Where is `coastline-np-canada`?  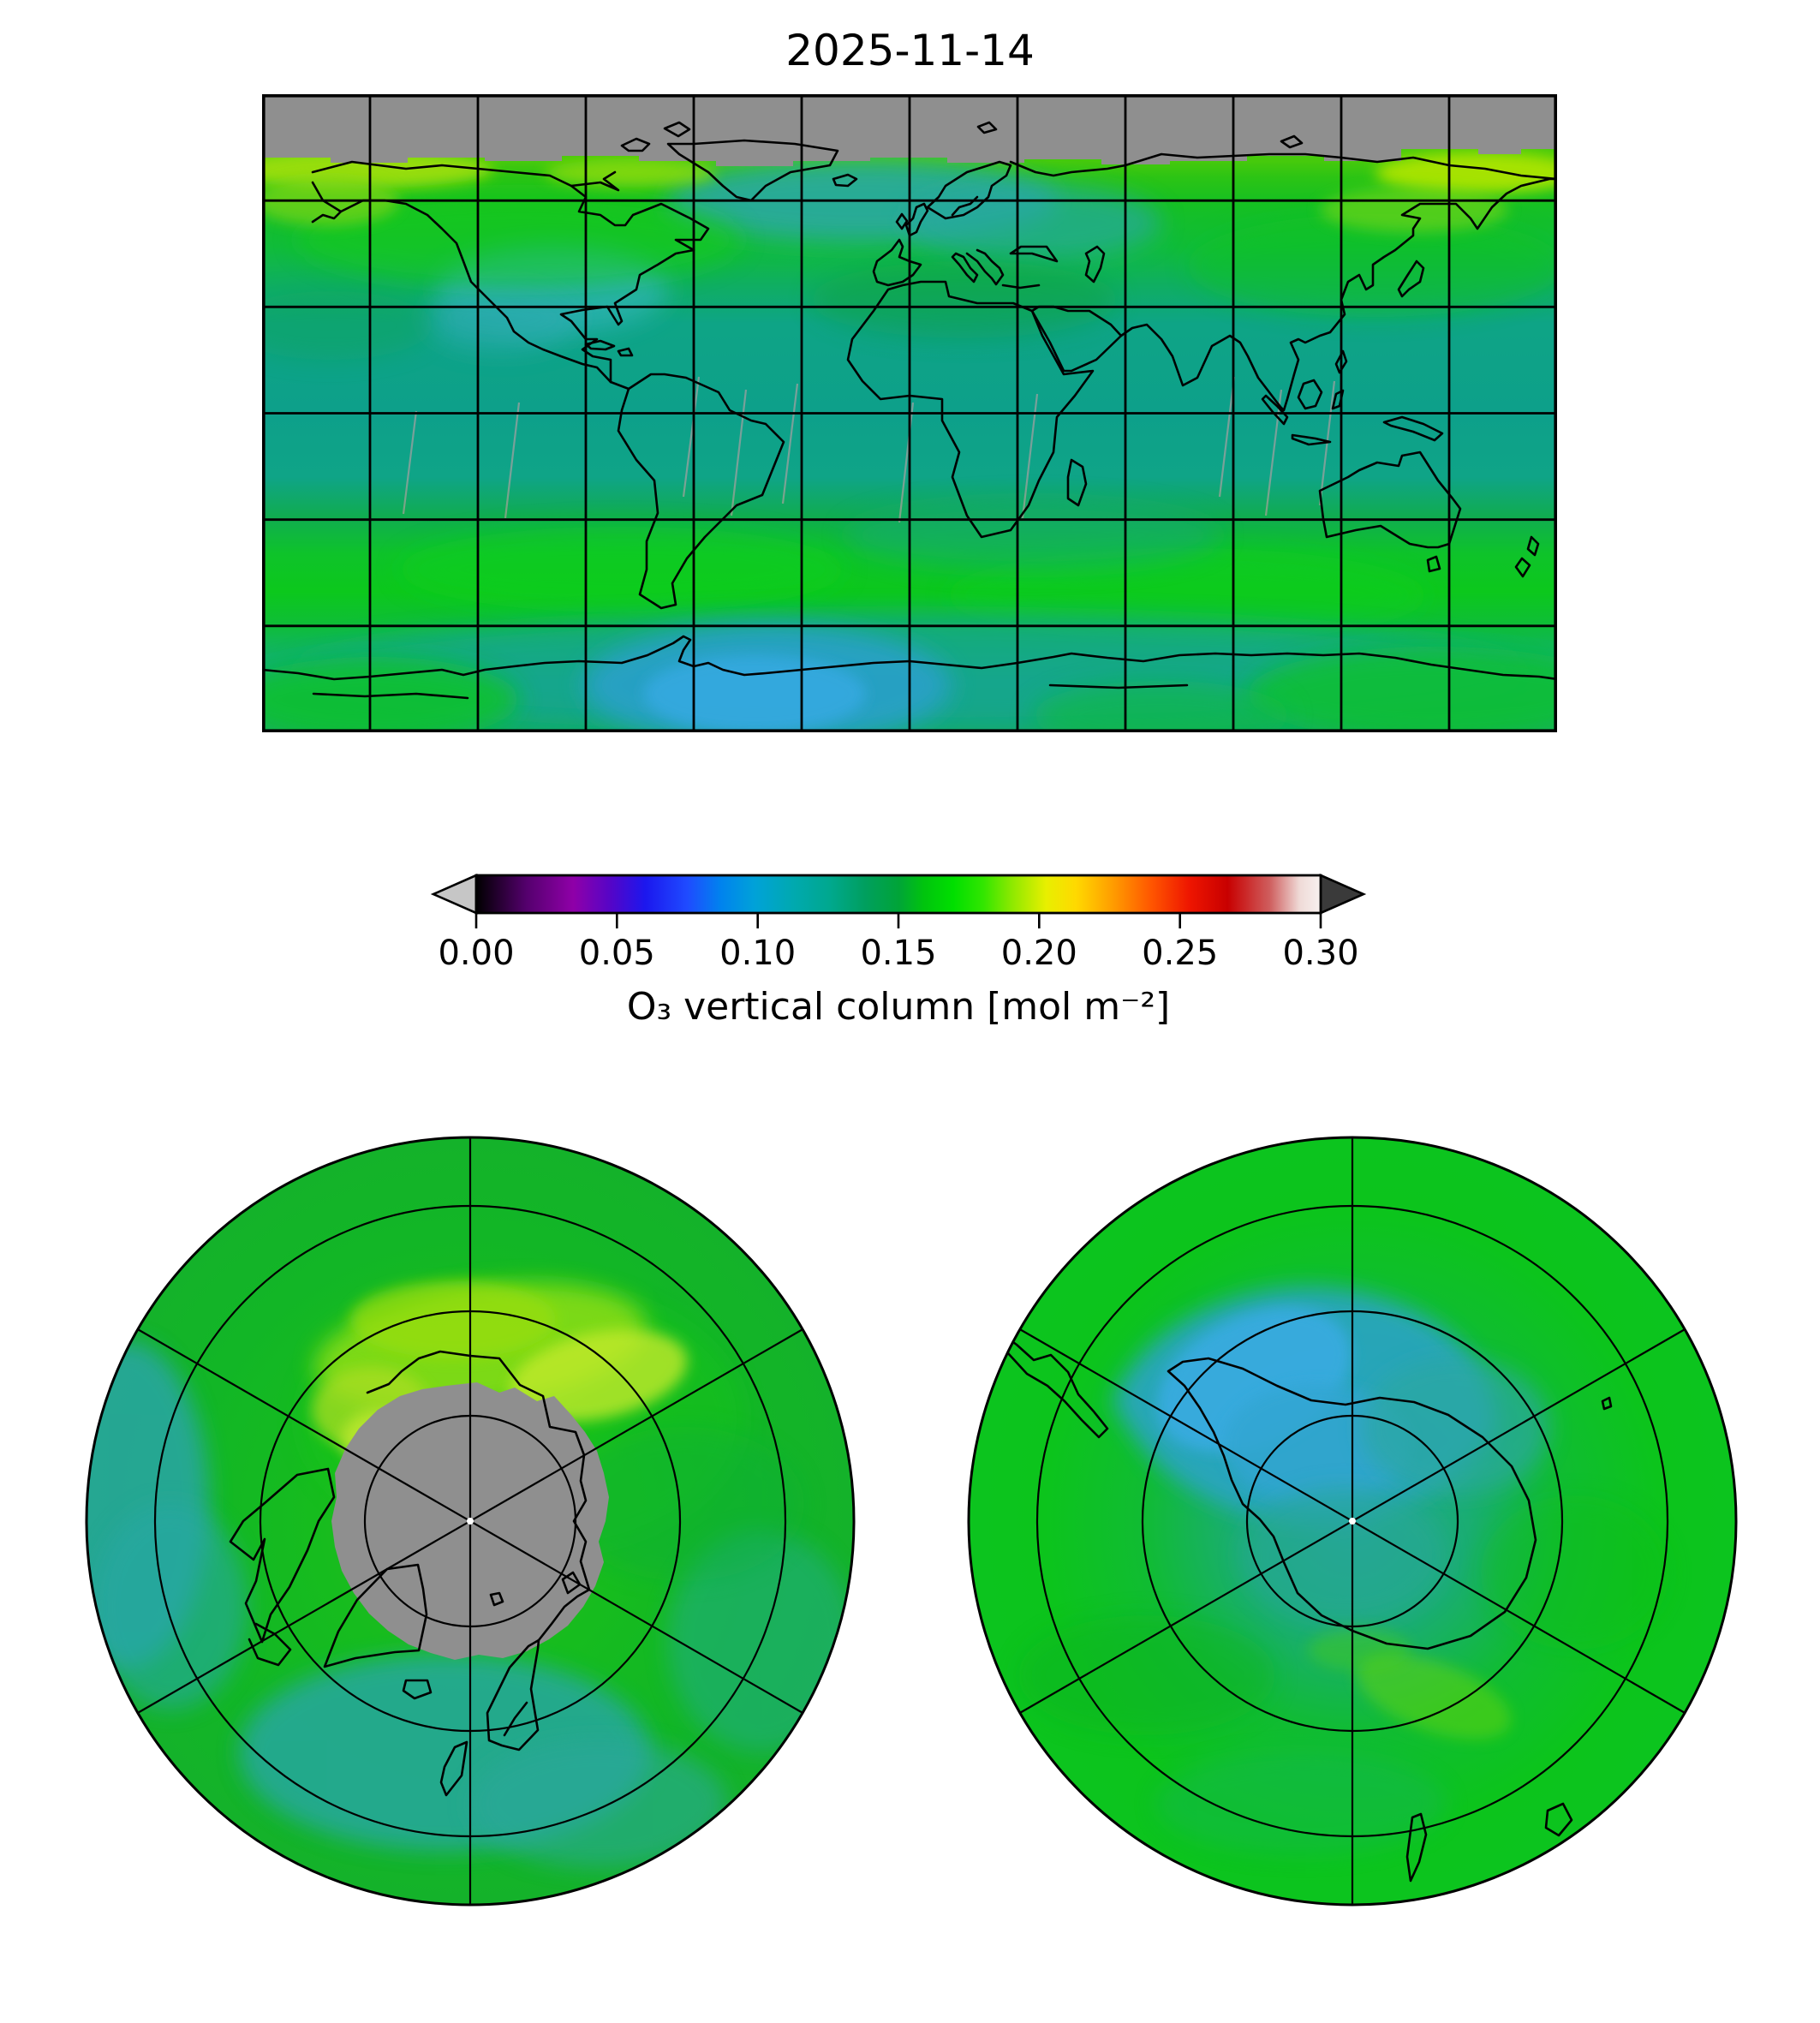 coastline-np-canada is located at coordinates (282, 1555).